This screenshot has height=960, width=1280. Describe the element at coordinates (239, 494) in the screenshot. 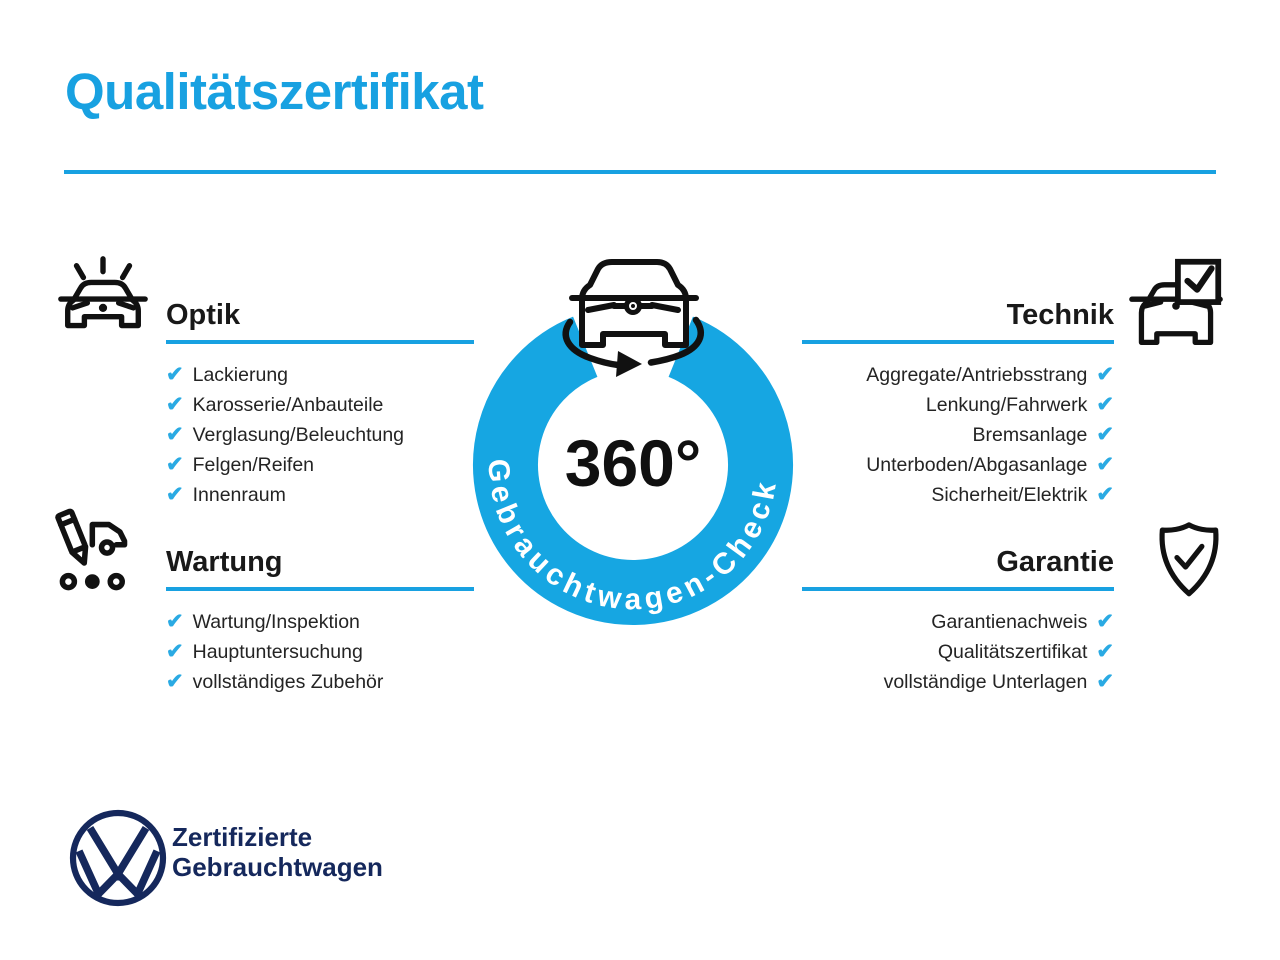

I see `checklist-item-label: Innenraum` at that location.